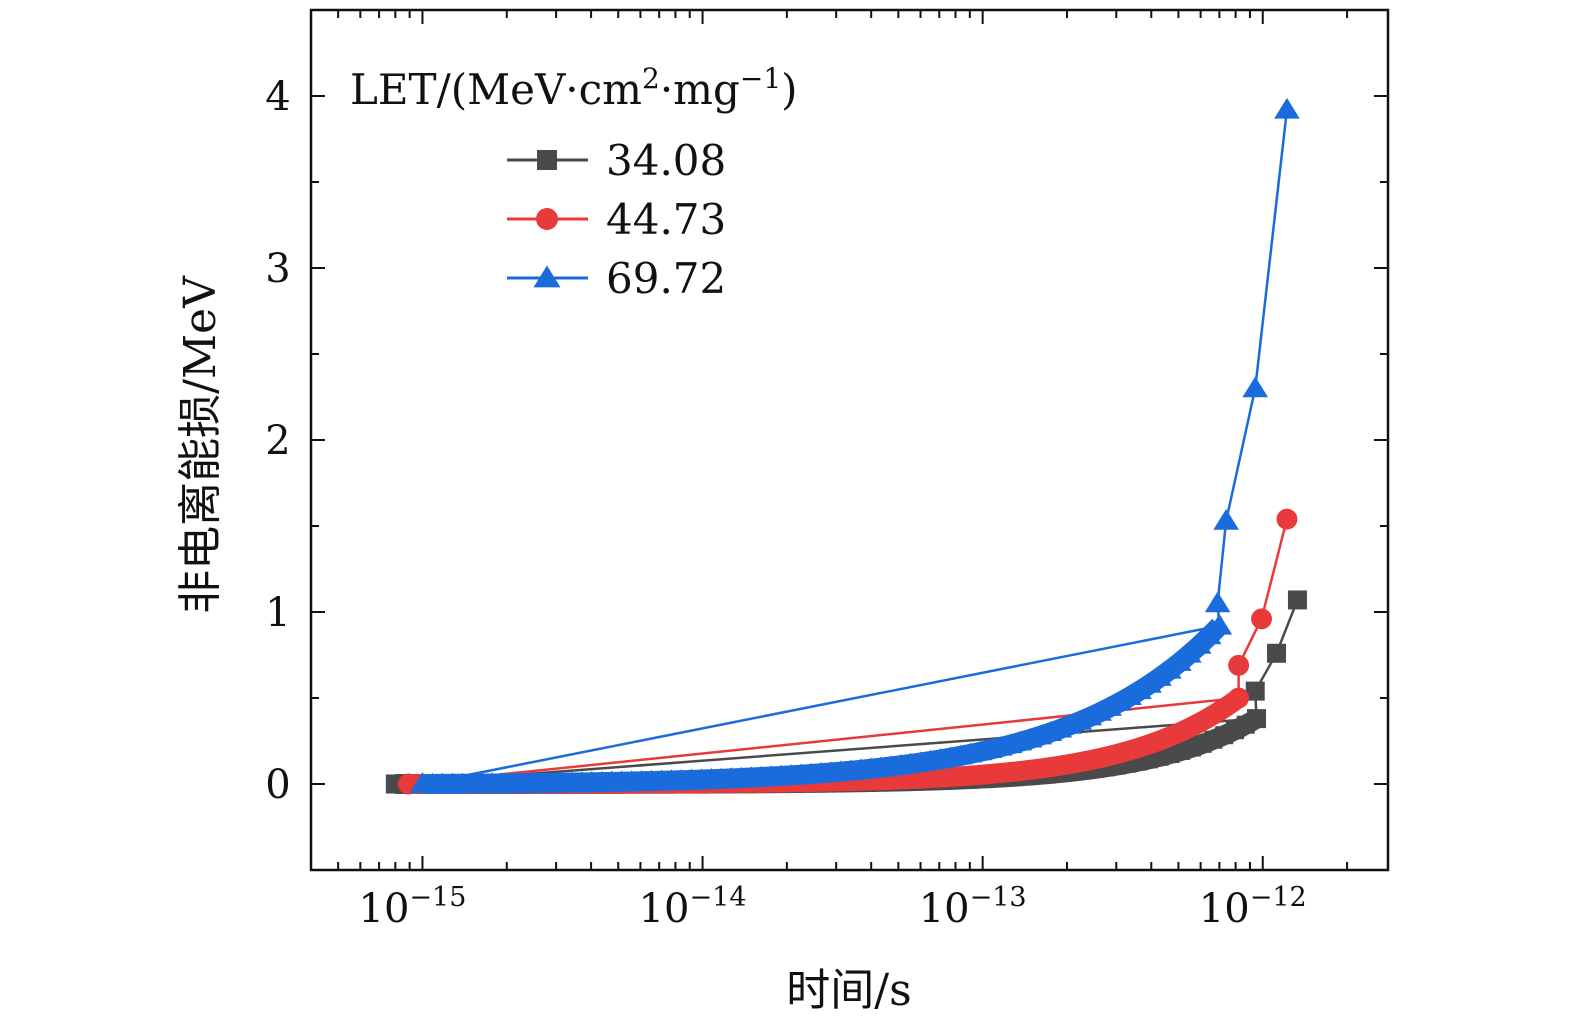 The width and height of the screenshot is (1575, 1033). What do you see at coordinates (574, 88) in the screenshot?
I see `legend-title: LET/(MeV·cm2·mg−1)` at bounding box center [574, 88].